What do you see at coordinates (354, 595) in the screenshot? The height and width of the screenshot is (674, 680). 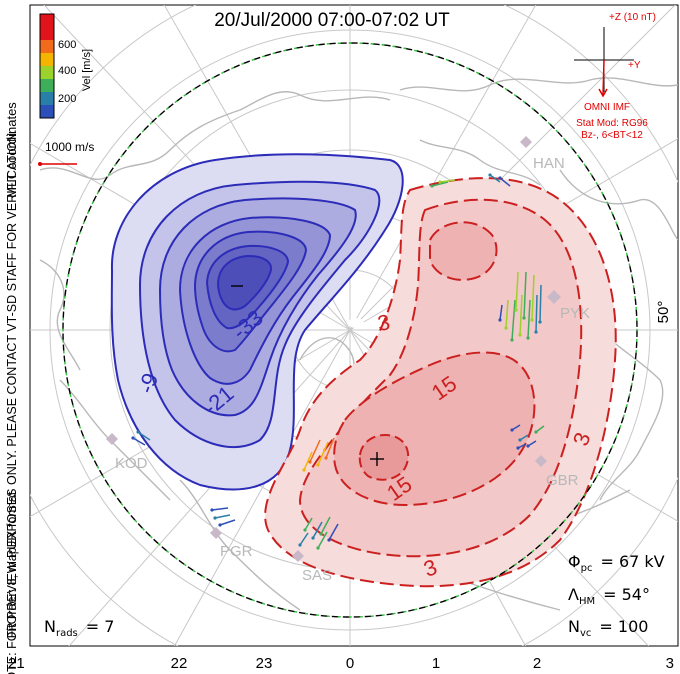 I see `map-stats: Φpc = 67 kV ΛHM = 54° Nvc = 100 Nrads = 7` at bounding box center [354, 595].